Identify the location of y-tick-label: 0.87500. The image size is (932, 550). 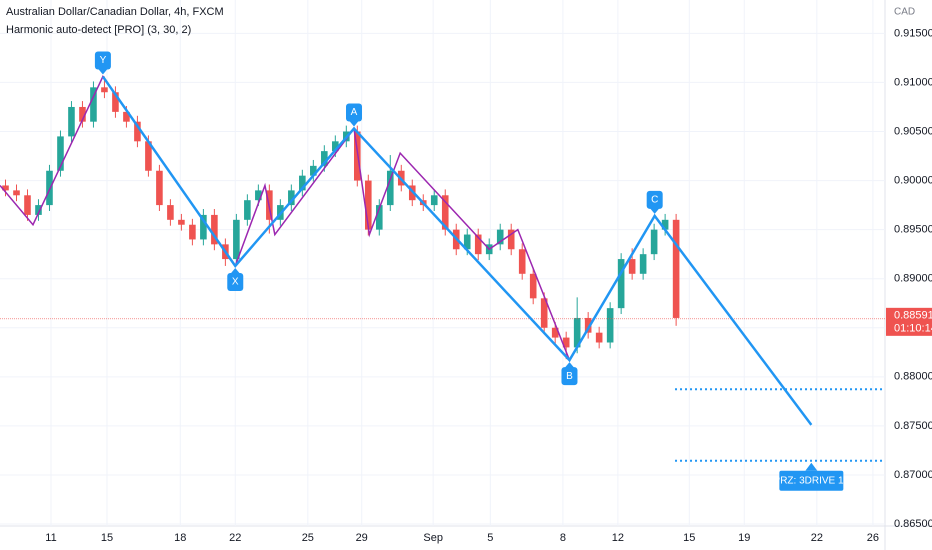
(913, 426).